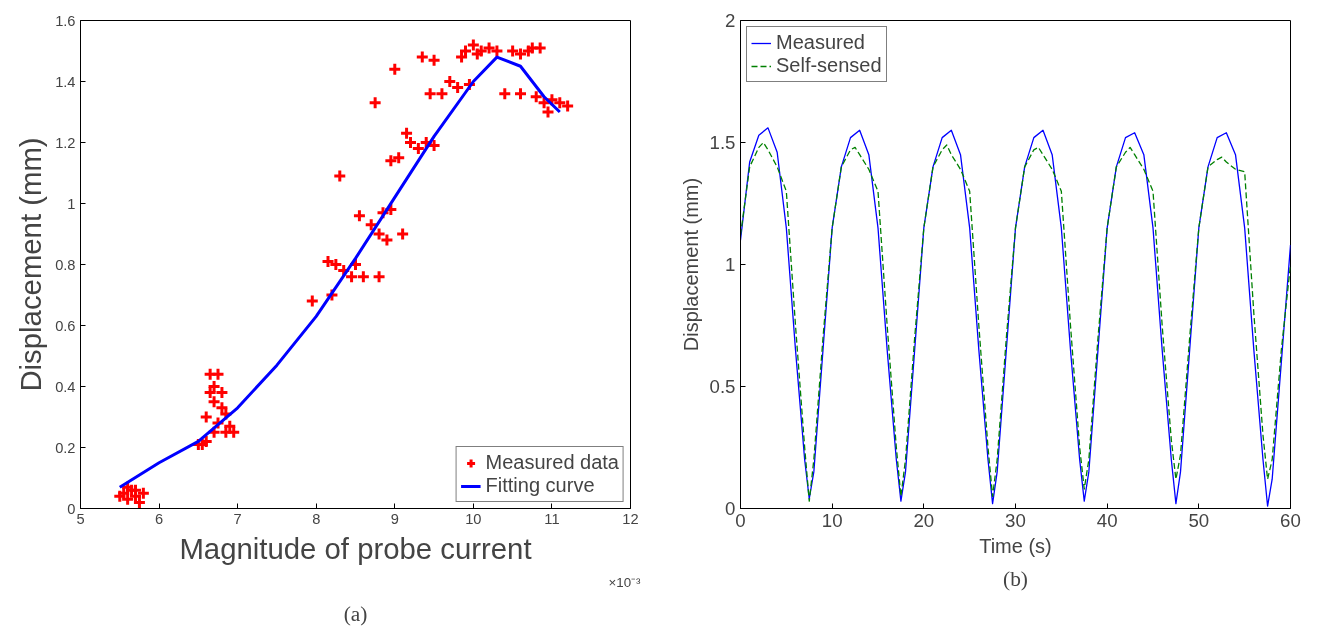 This screenshot has height=639, width=1341. Describe the element at coordinates (625, 582) in the screenshot. I see `text: ×10⁻³` at that location.